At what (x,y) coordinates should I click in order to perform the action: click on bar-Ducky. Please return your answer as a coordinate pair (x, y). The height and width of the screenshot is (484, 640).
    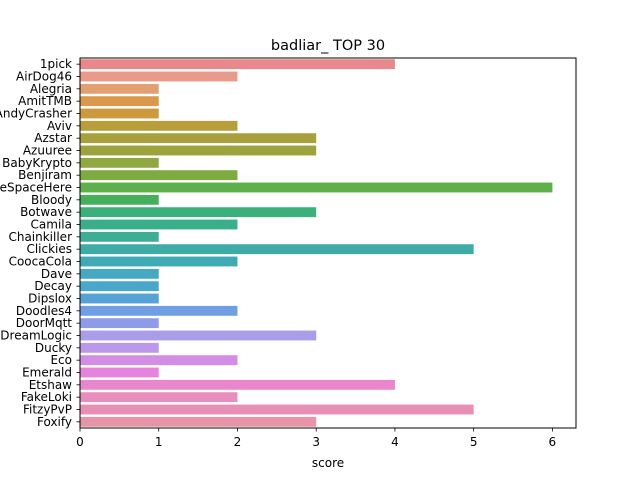
    Looking at the image, I should click on (119, 347).